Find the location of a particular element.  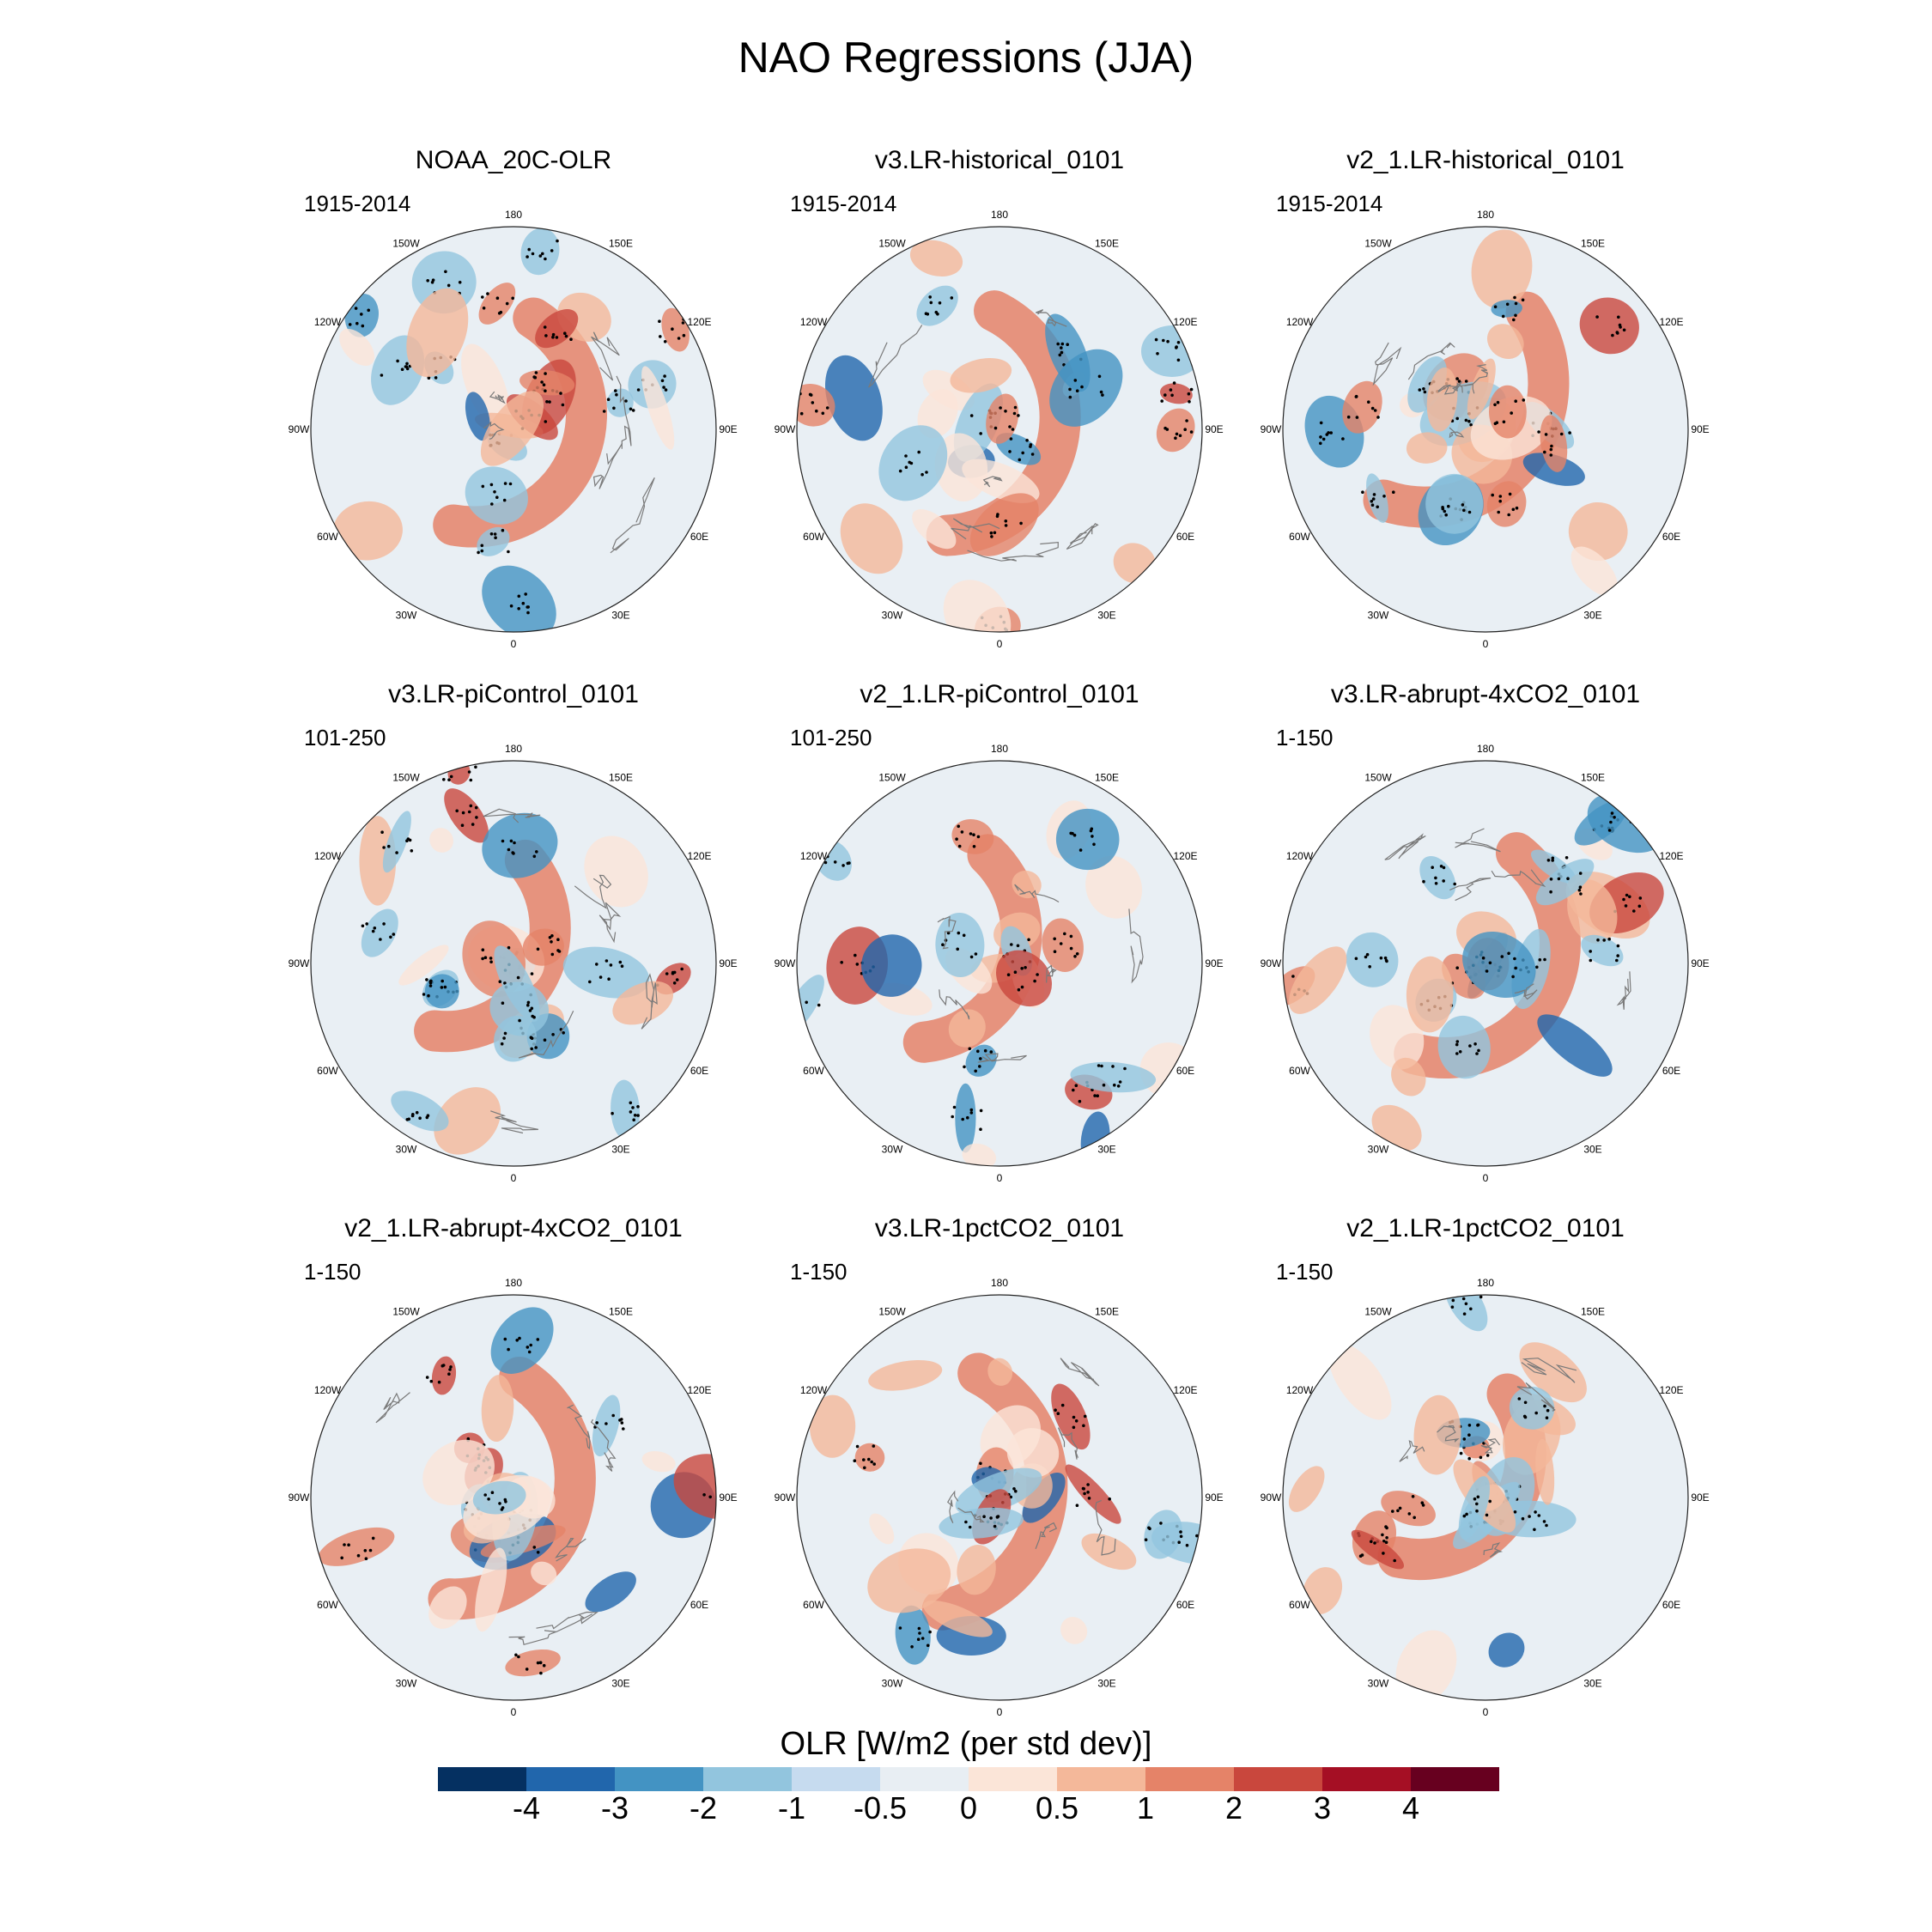

longitude-label: 150E is located at coordinates (621, 1312).